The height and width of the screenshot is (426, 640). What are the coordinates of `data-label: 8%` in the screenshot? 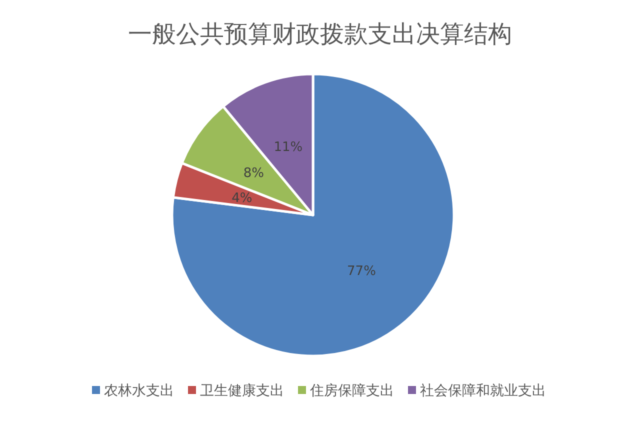 It's located at (253, 173).